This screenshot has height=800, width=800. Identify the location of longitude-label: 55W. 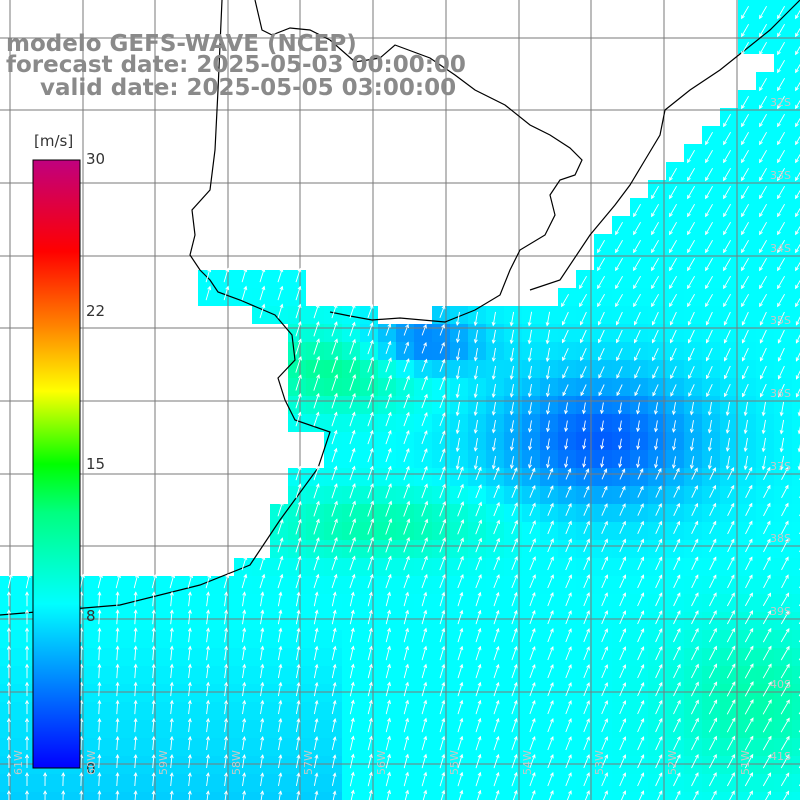
(454, 762).